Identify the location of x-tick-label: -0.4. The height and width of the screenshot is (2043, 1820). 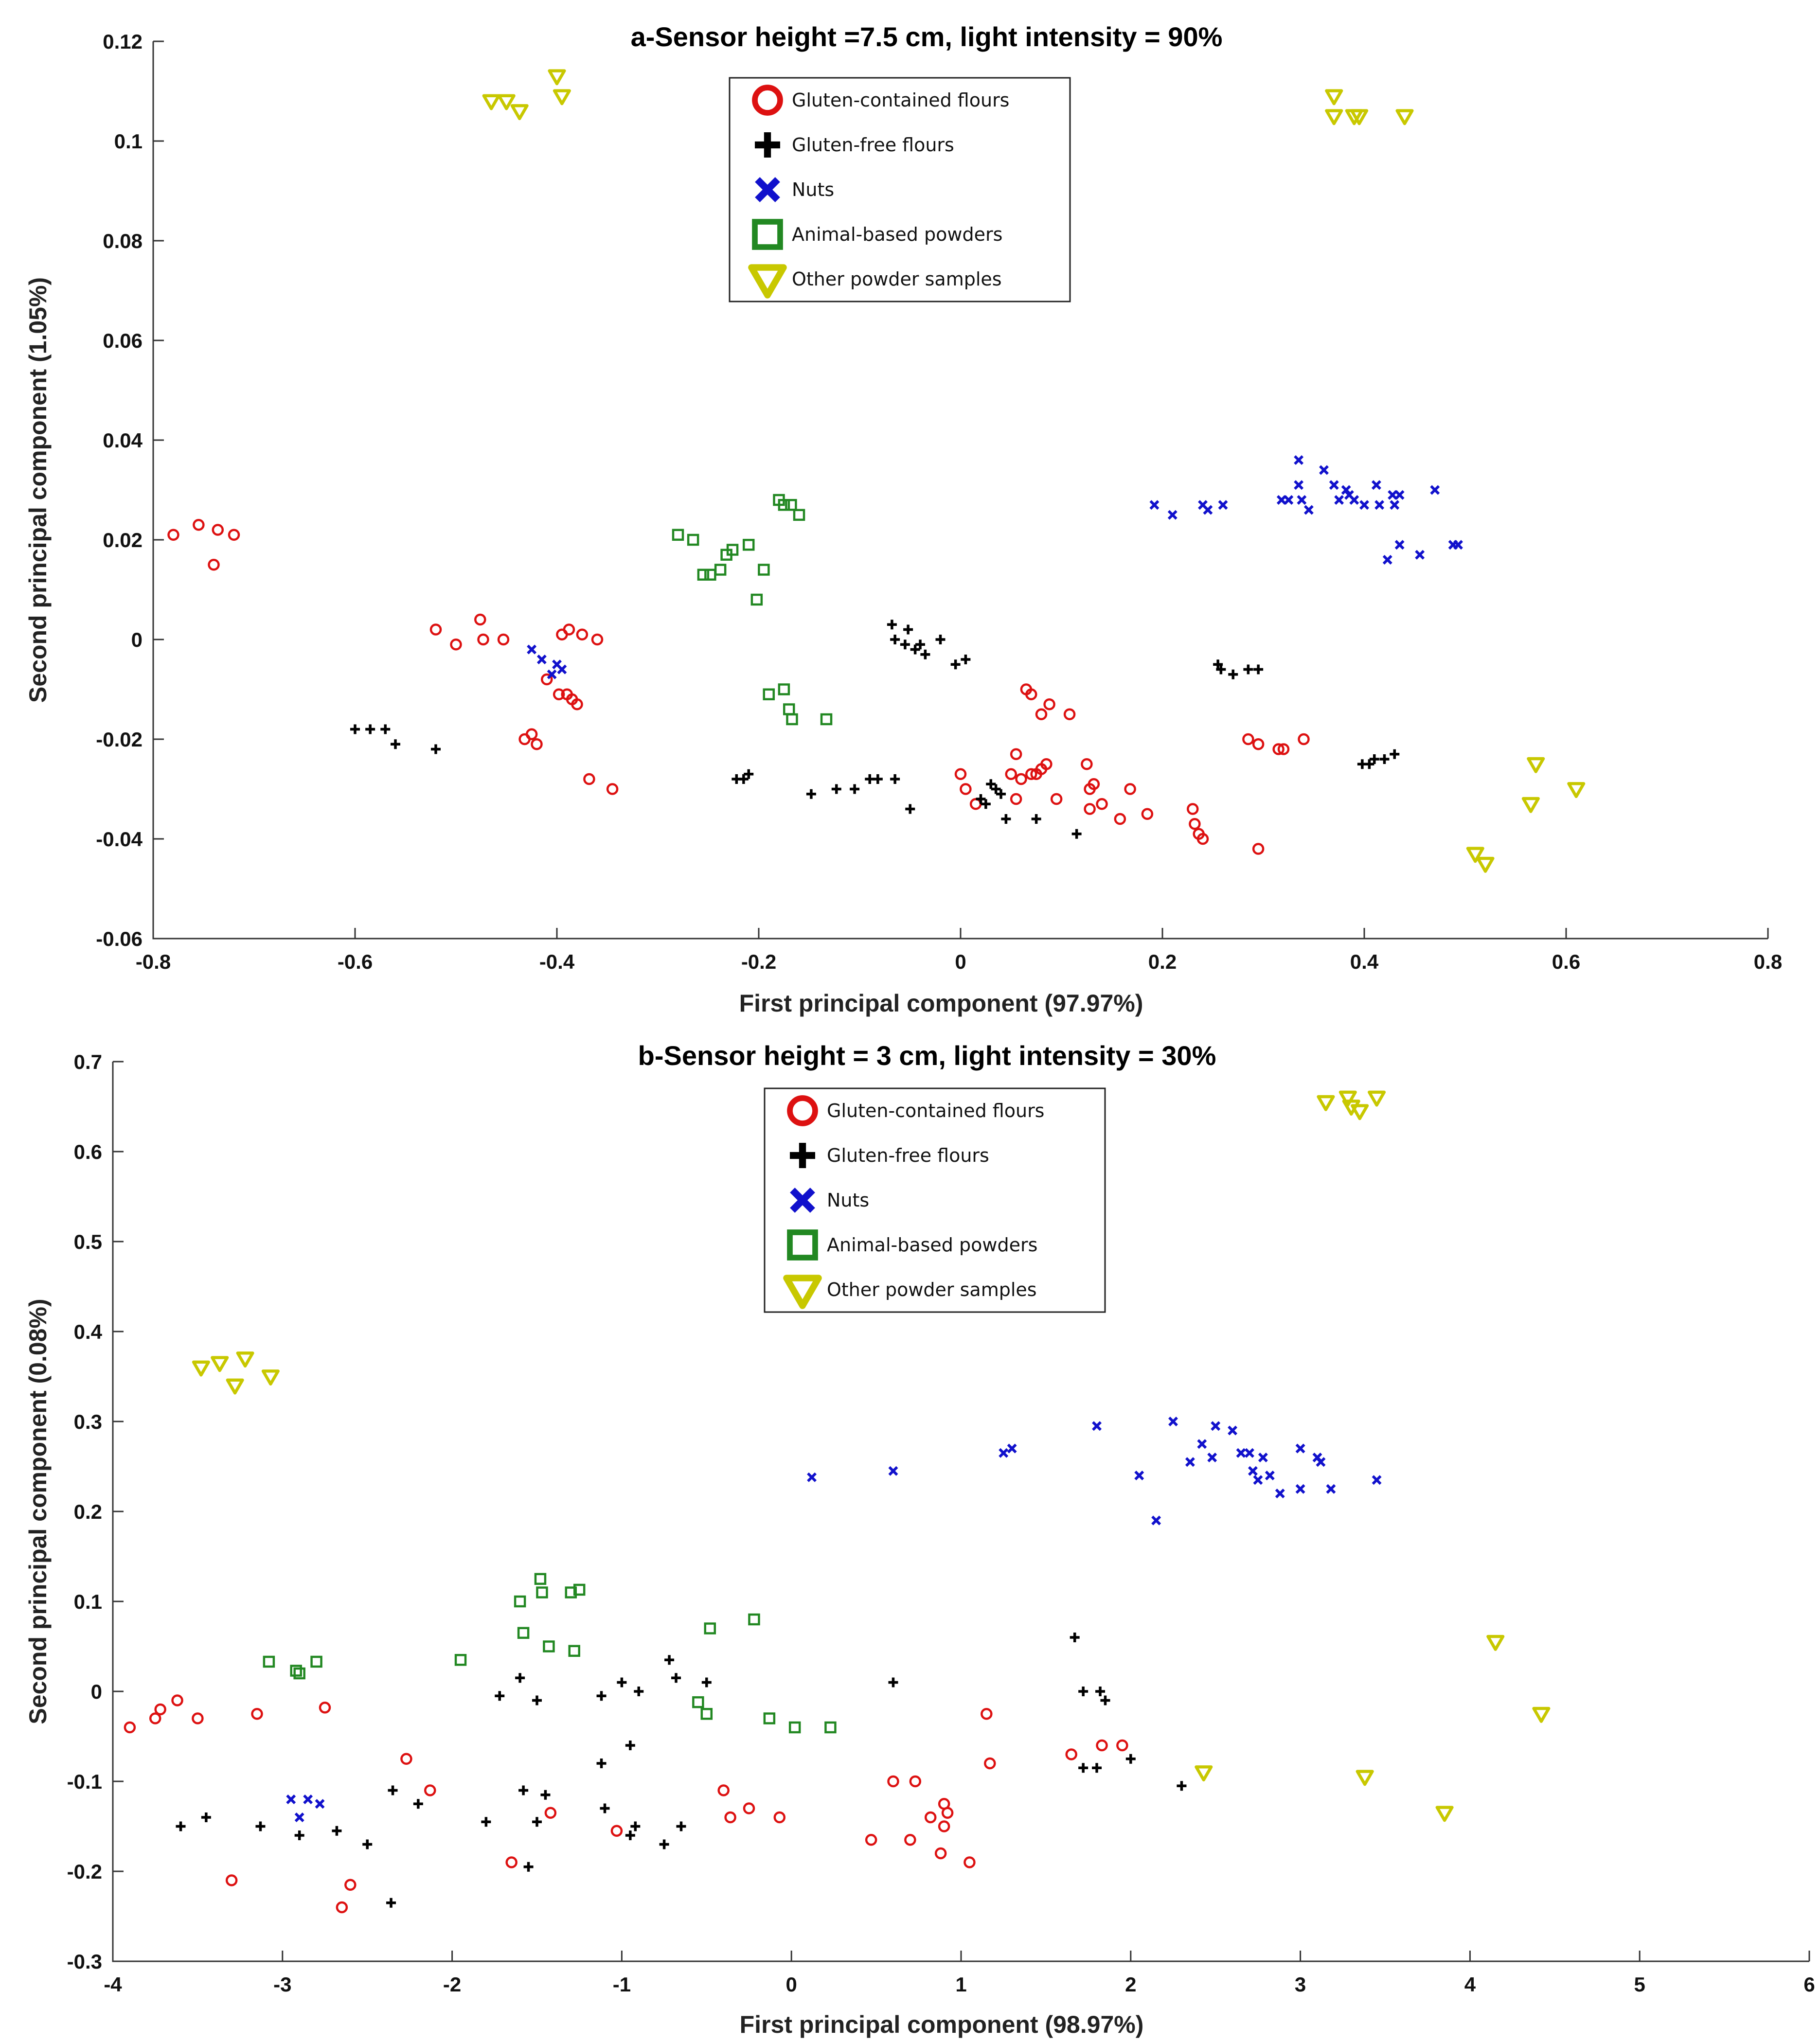
(557, 961).